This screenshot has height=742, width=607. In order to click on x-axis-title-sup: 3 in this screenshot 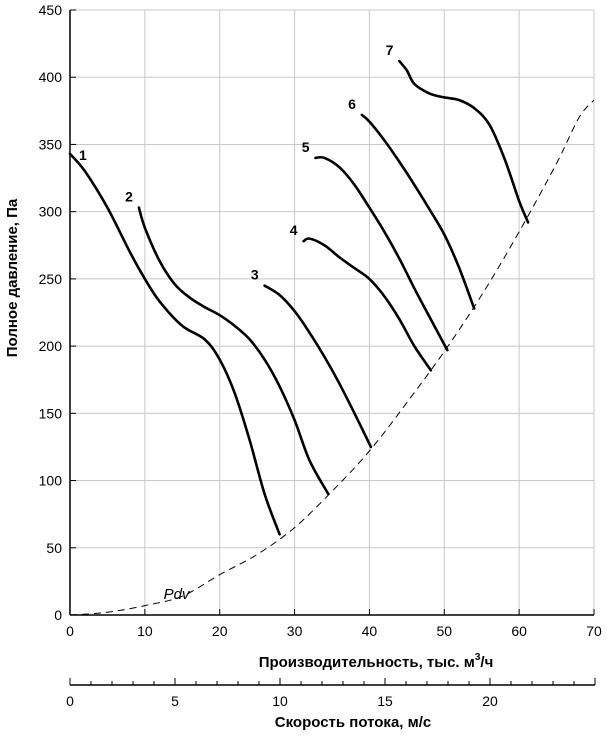, I will do `click(478, 657)`.